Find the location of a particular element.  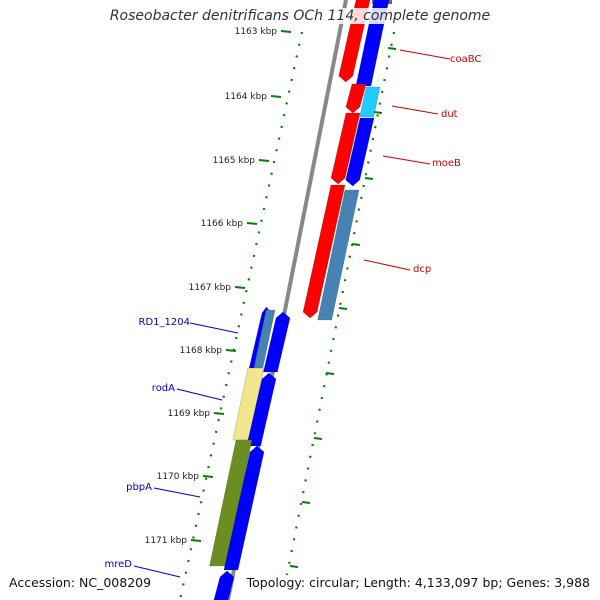

dut-cyan-feature is located at coordinates (370, 102).